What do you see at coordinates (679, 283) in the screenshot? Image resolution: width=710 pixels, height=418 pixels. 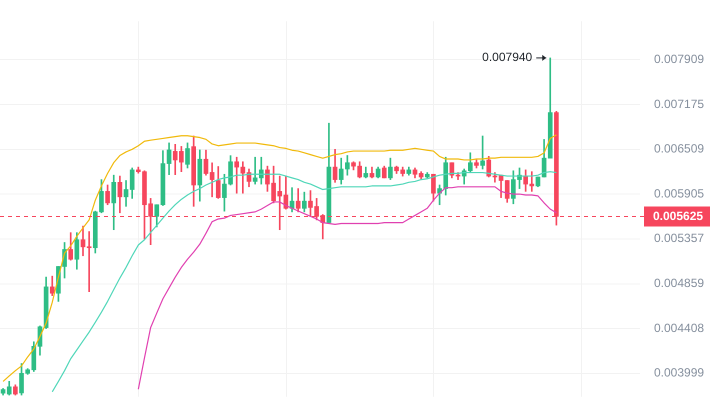 I see `y-tick-label: 0.004859` at bounding box center [679, 283].